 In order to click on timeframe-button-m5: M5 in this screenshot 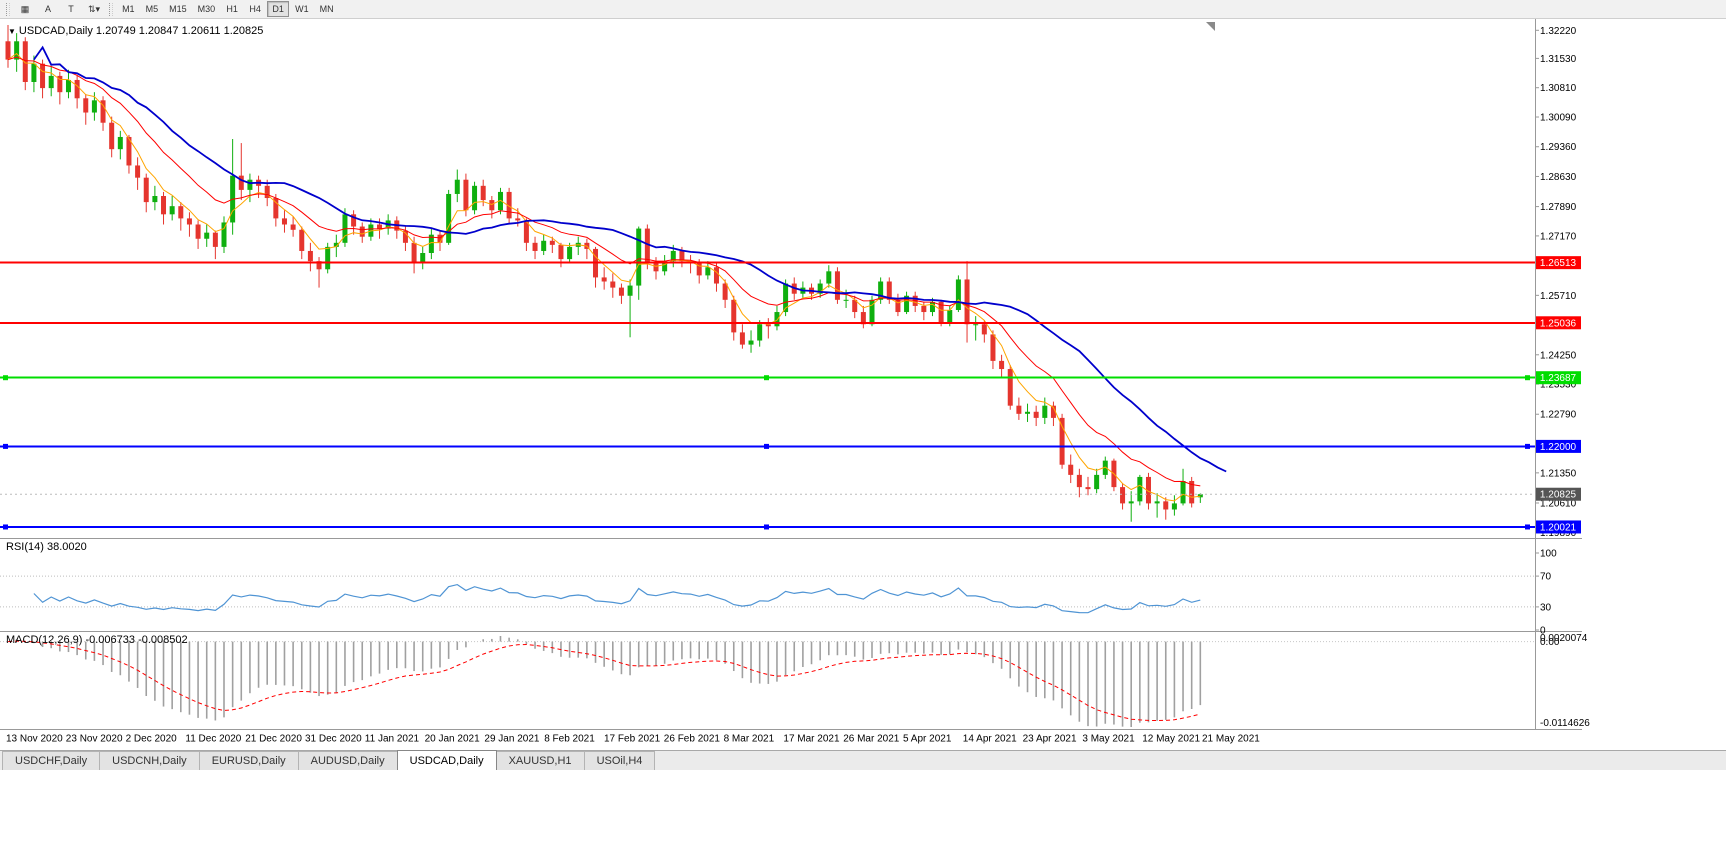, I will do `click(152, 9)`.